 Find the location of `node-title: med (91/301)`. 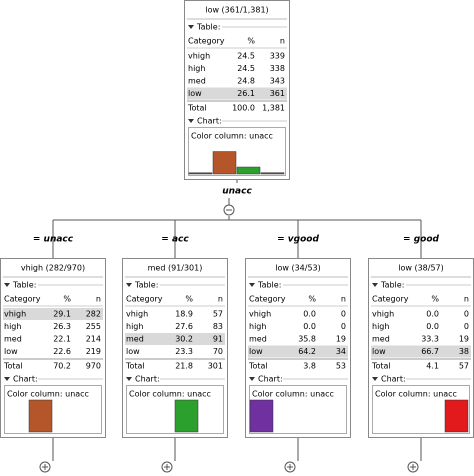

node-title: med (91/301) is located at coordinates (175, 268).